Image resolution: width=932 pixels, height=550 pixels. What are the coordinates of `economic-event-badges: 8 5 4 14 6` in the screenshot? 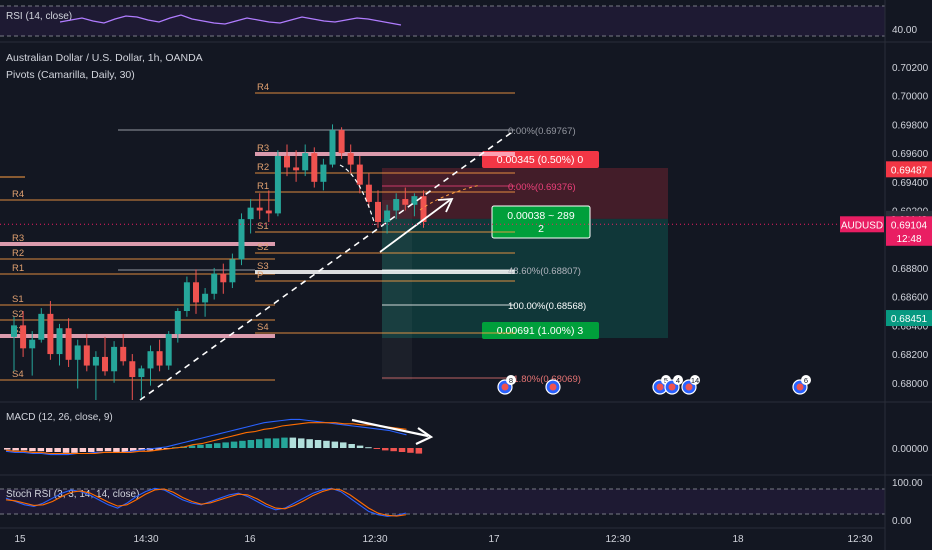 It's located at (654, 385).